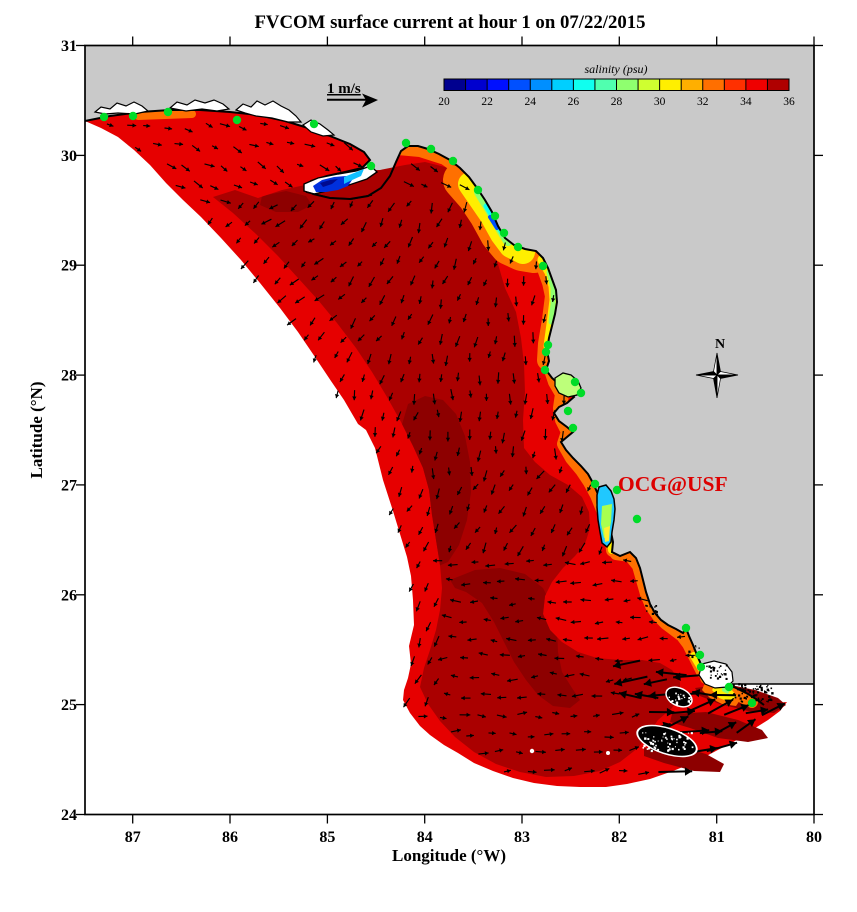 This screenshot has width=857, height=912. Describe the element at coordinates (69, 485) in the screenshot. I see `svg-text: 27` at that location.